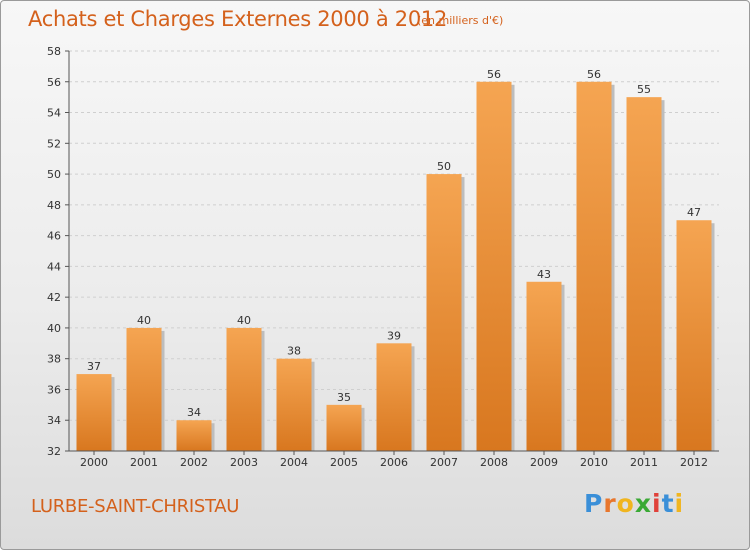  Describe the element at coordinates (643, 503) in the screenshot. I see `logo-letter: x` at that location.